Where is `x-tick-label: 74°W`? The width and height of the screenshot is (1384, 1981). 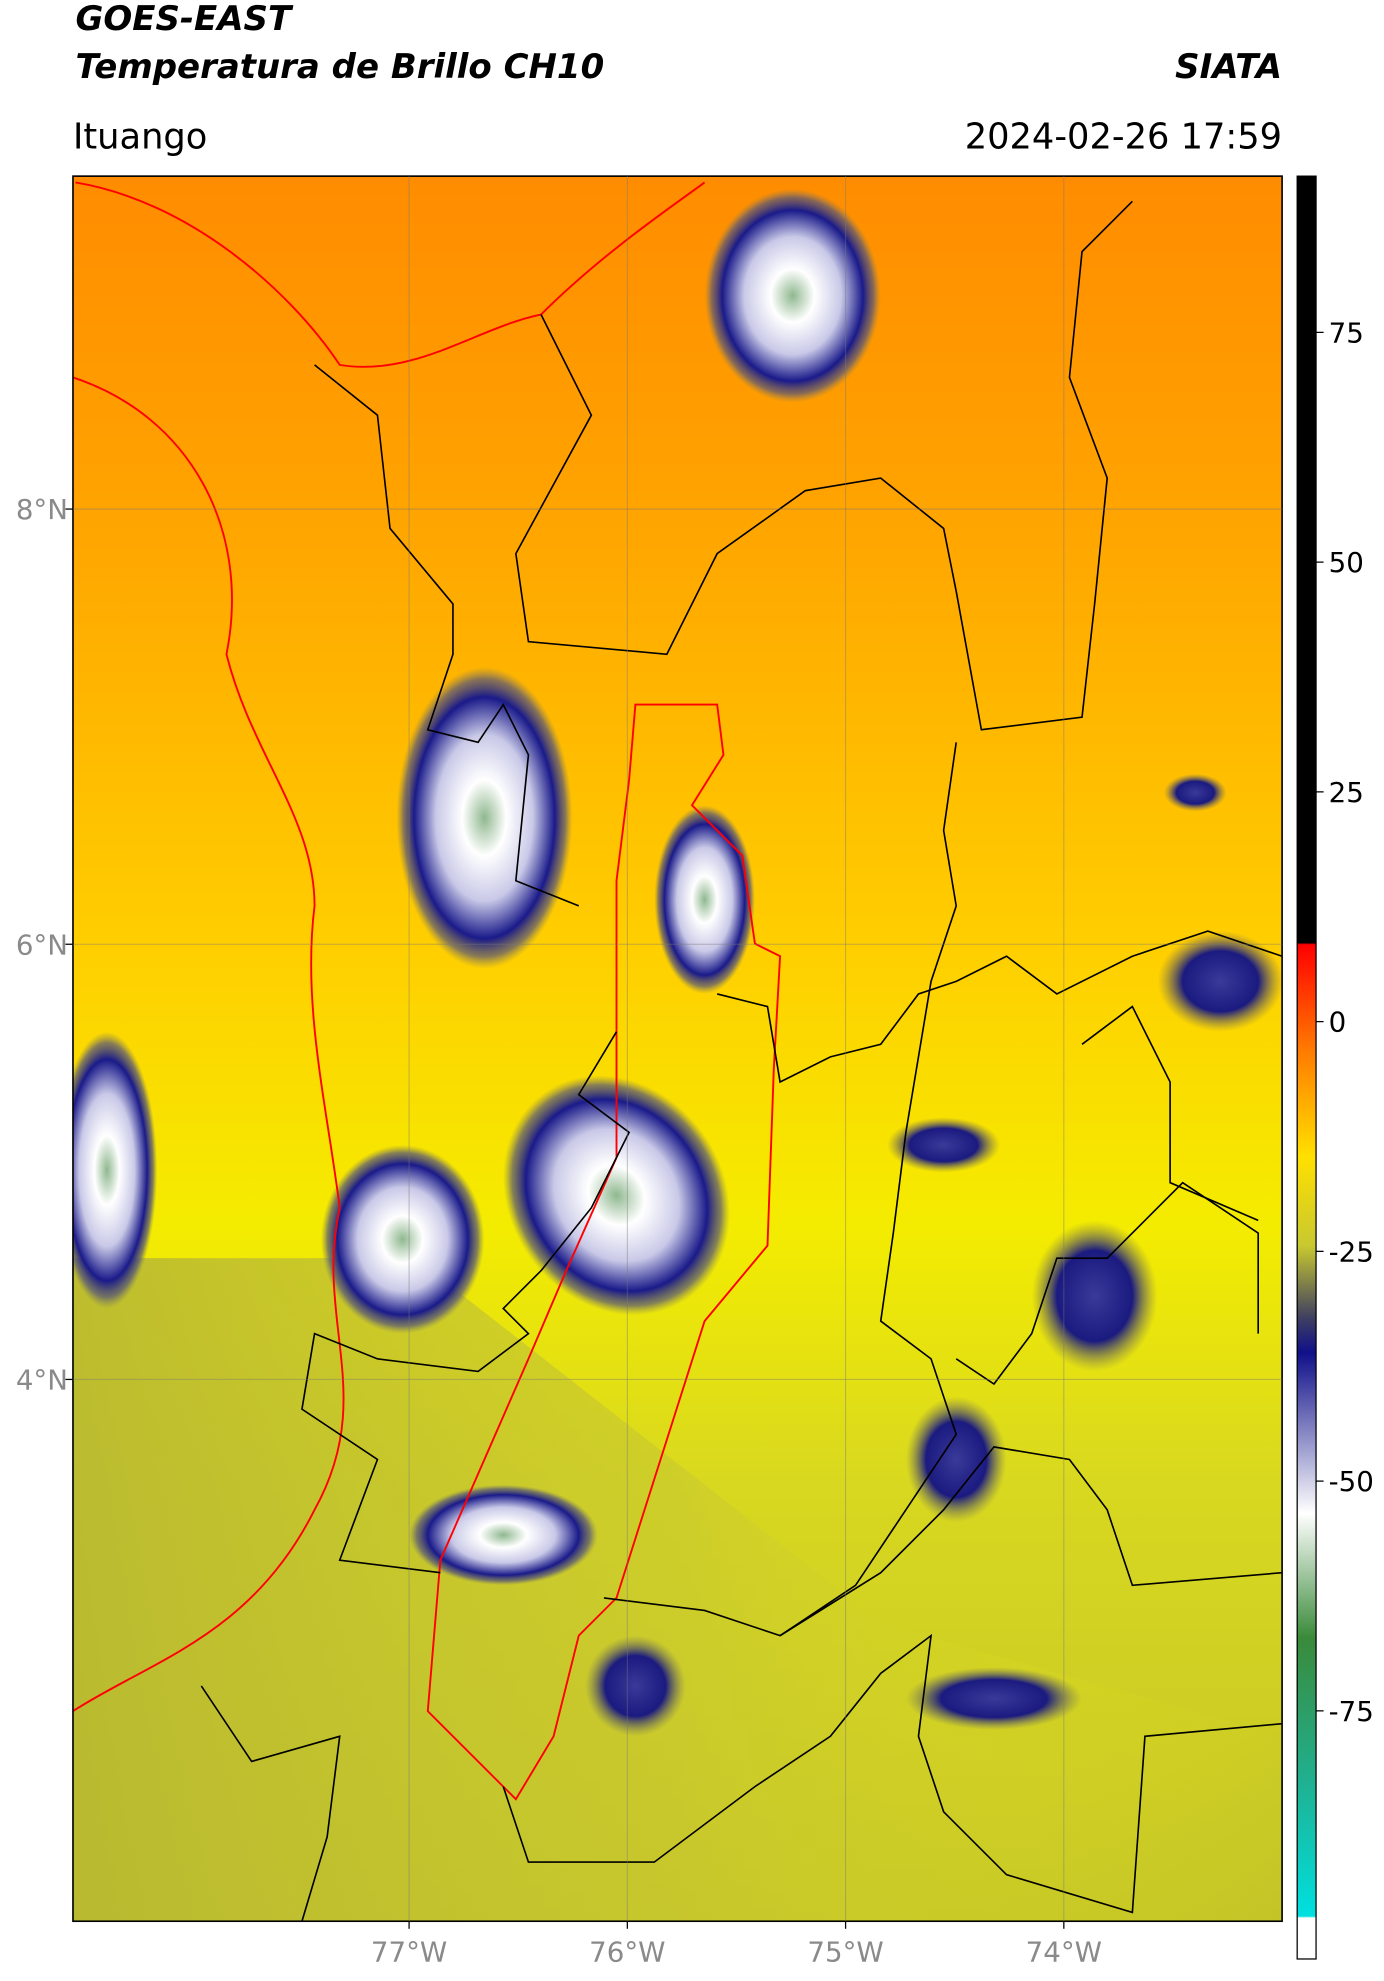 x-tick-label: 74°W is located at coordinates (1064, 1951).